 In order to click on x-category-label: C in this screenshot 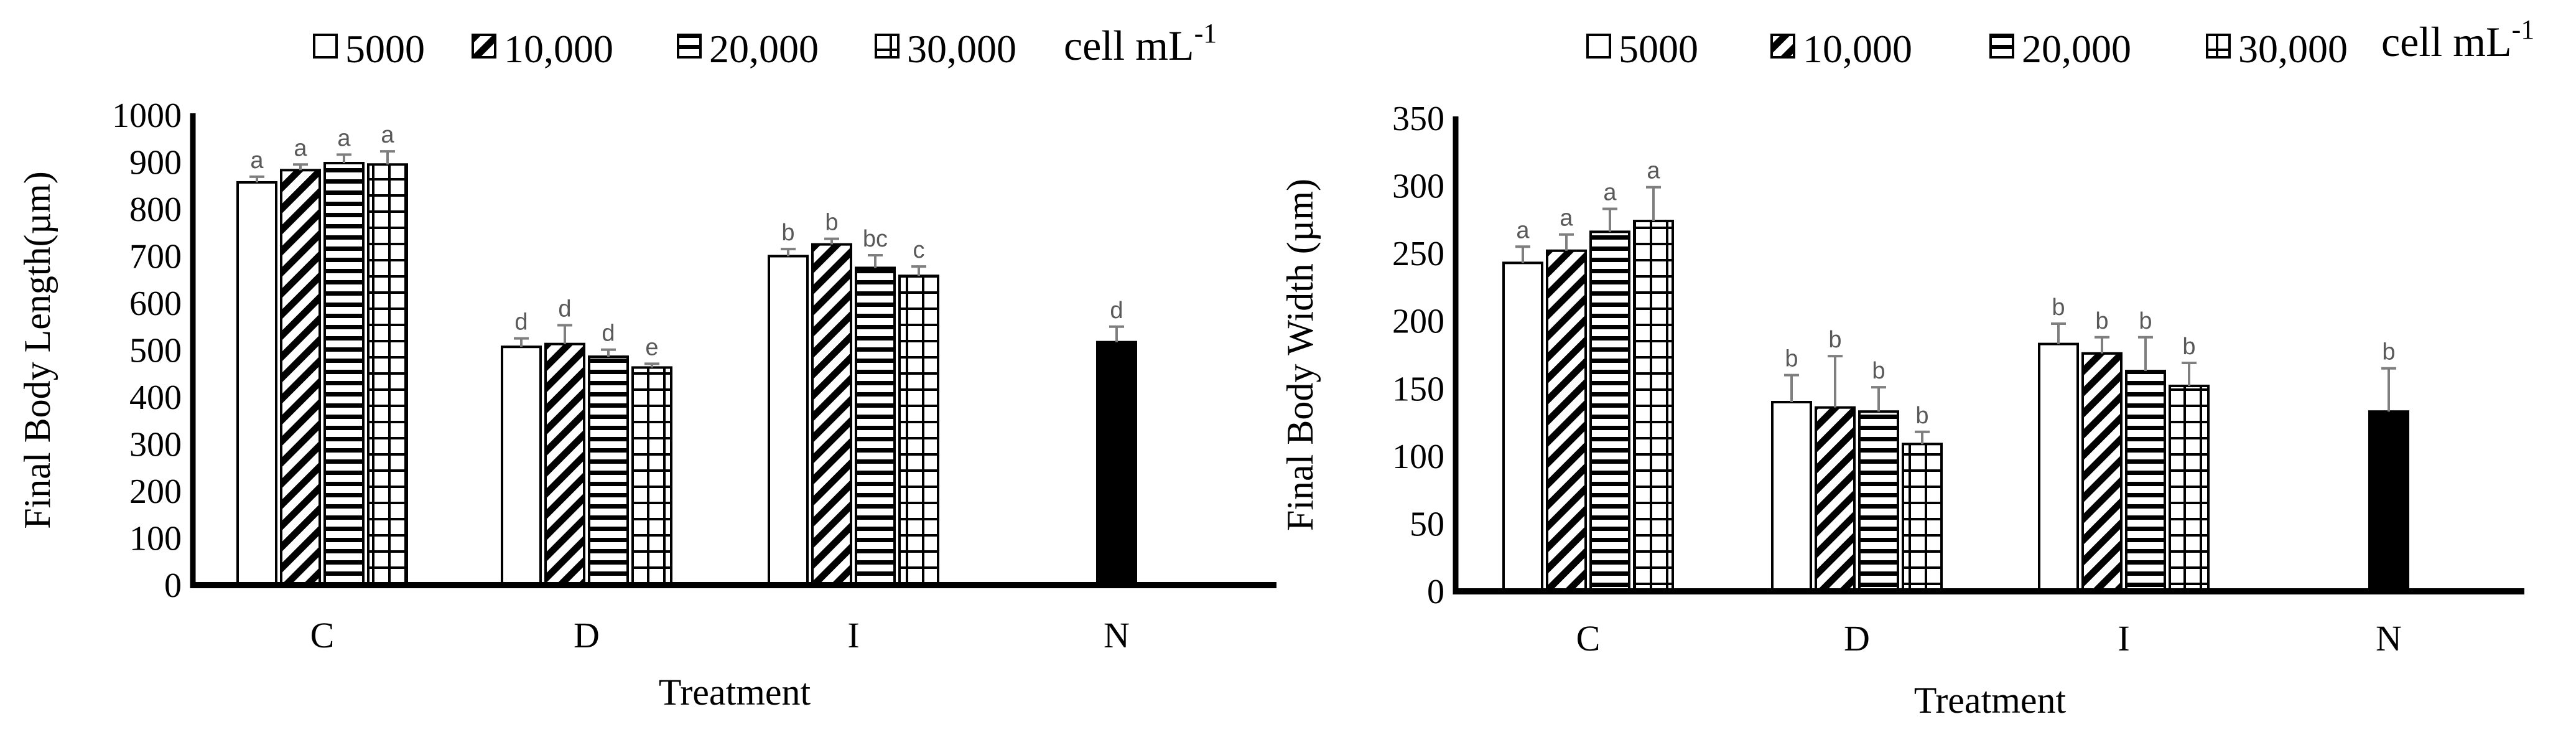, I will do `click(1588, 638)`.